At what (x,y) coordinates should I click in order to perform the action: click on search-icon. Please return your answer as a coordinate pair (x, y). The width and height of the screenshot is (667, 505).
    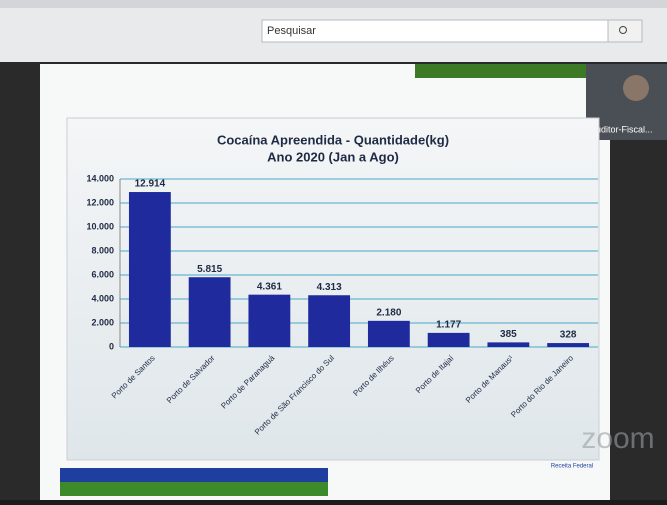
    Looking at the image, I should click on (623, 30).